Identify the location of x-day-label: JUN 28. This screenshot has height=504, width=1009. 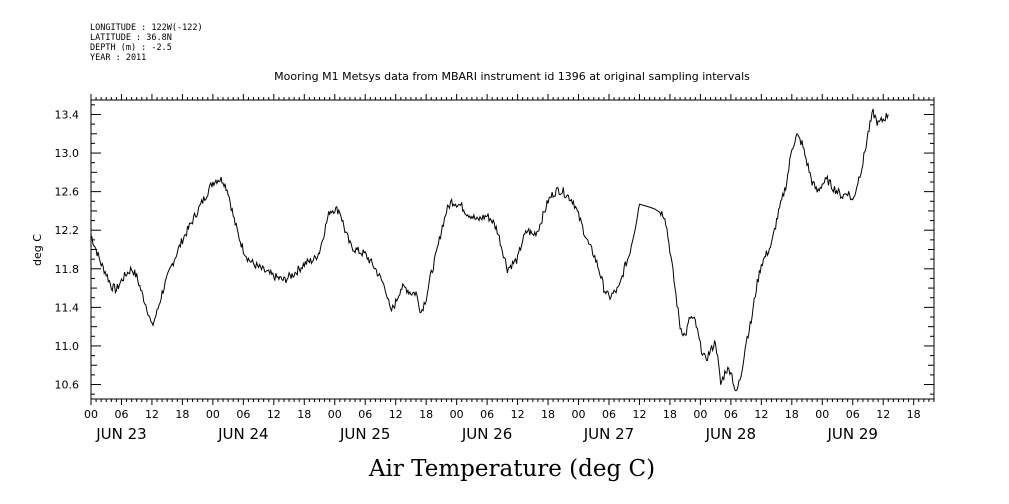
(730, 434).